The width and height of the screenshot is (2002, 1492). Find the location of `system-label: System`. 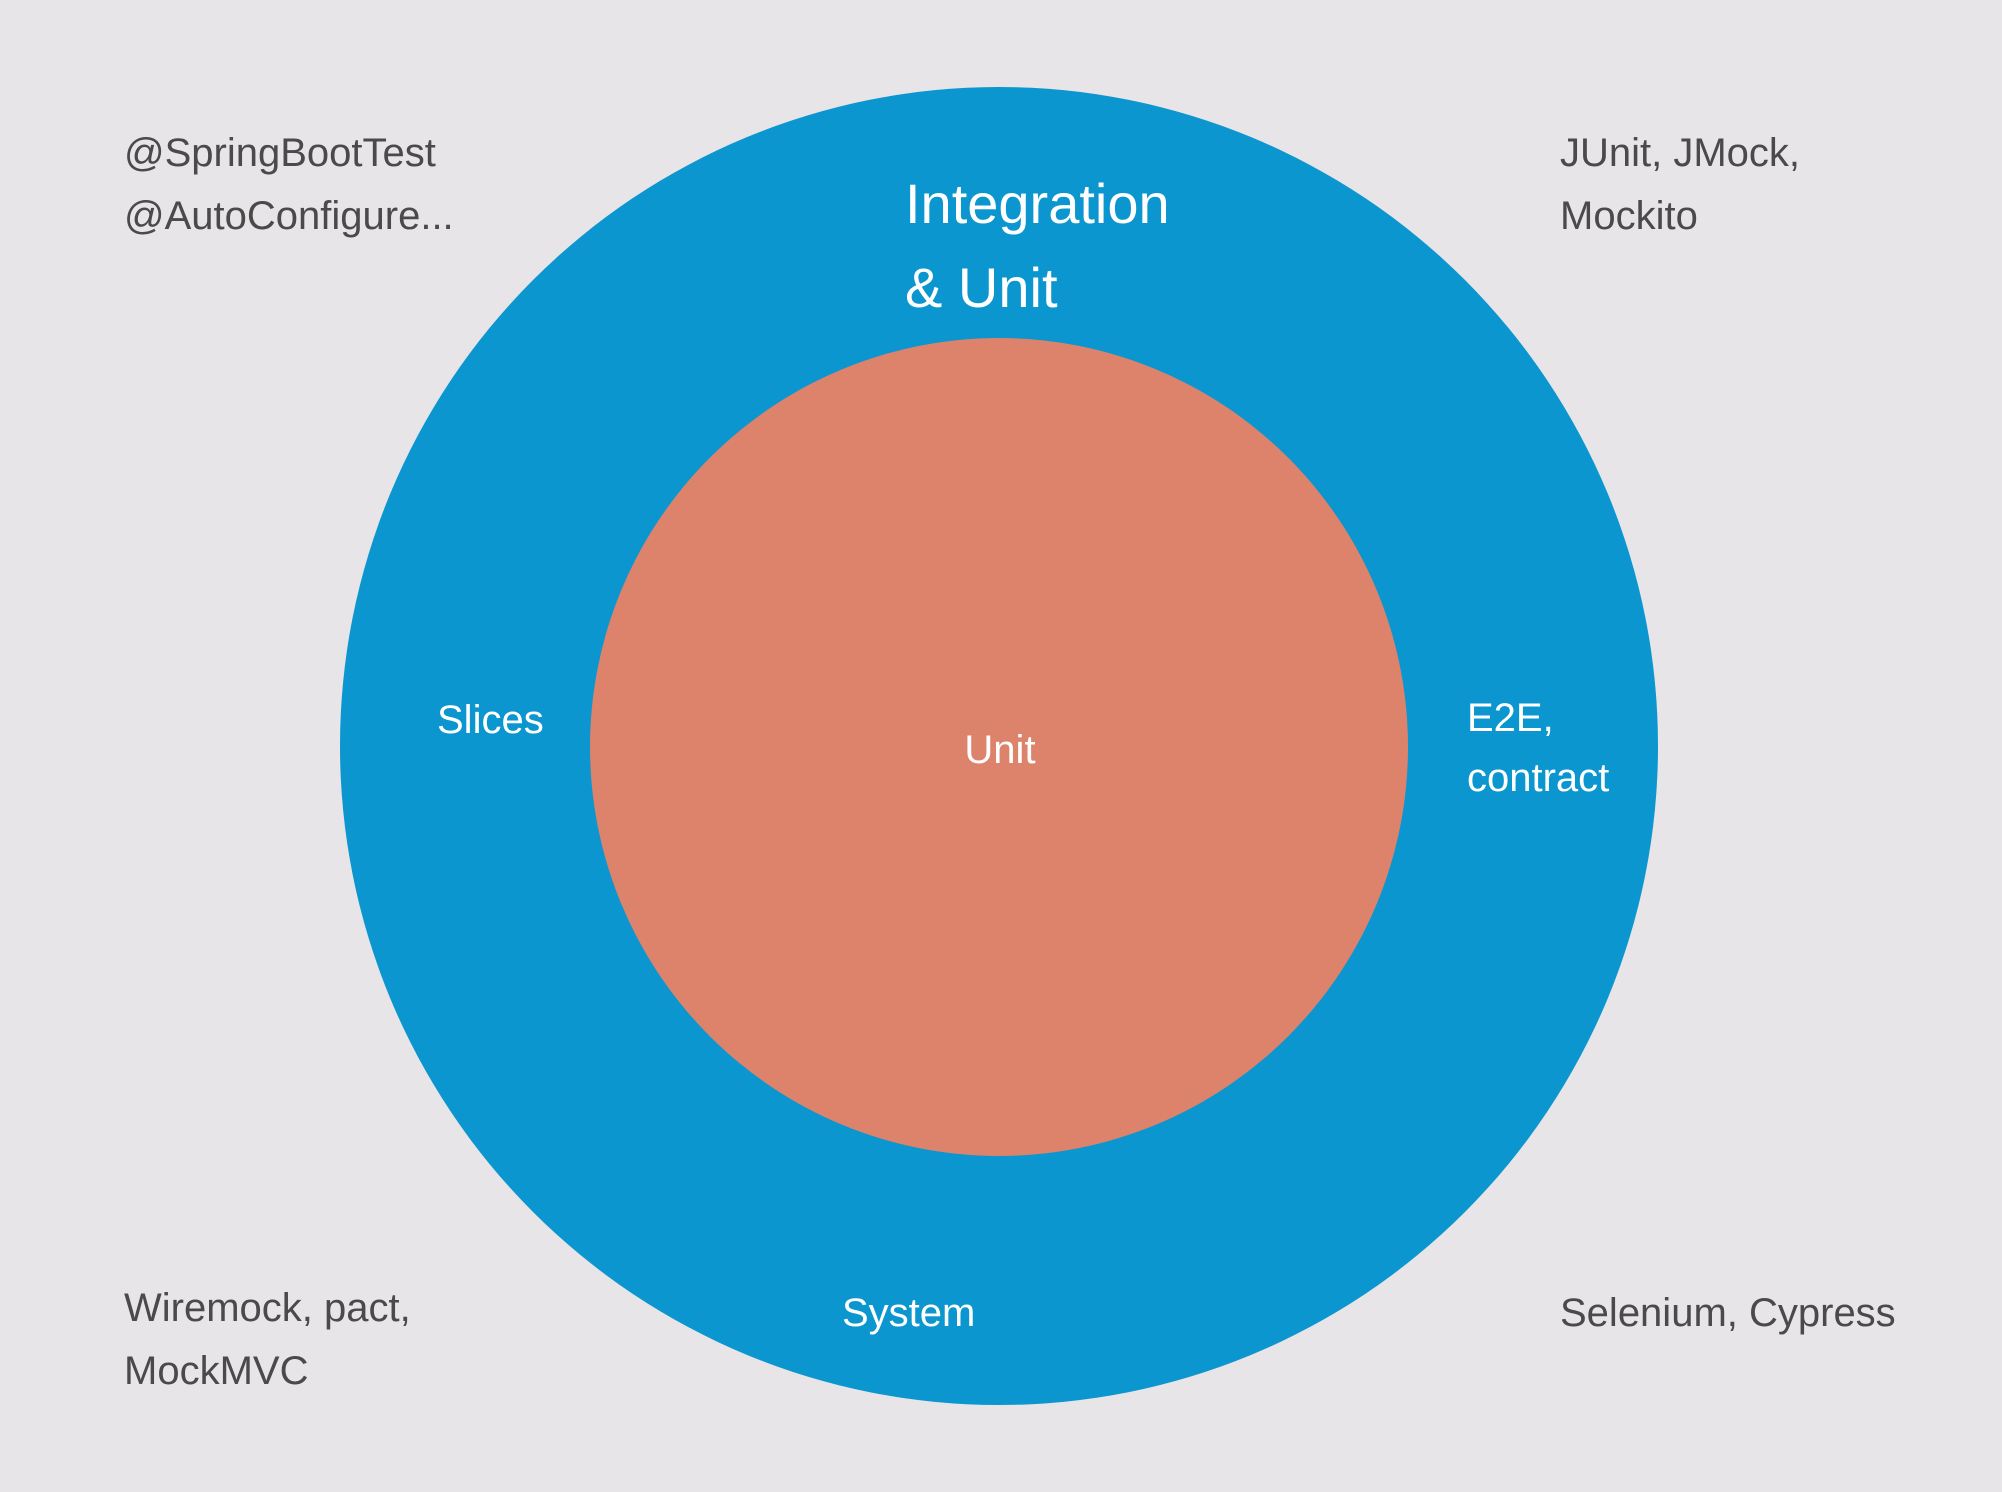

system-label: System is located at coordinates (909, 1313).